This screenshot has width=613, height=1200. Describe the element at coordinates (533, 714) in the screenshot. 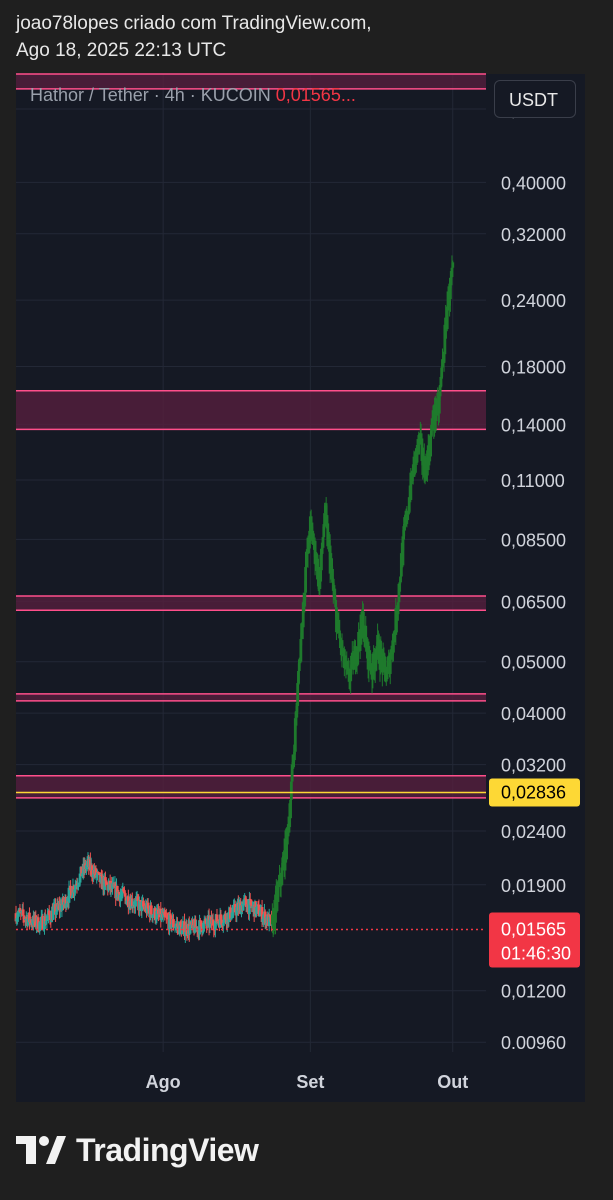

I see `y-tick-label: 0,04000` at that location.